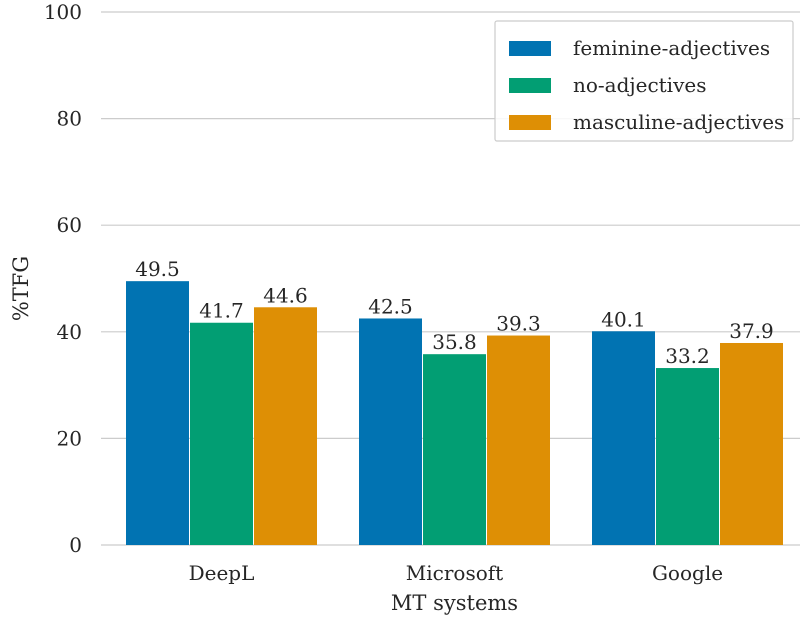 The image size is (802, 619). What do you see at coordinates (518, 324) in the screenshot?
I see `data-label: 39.3` at bounding box center [518, 324].